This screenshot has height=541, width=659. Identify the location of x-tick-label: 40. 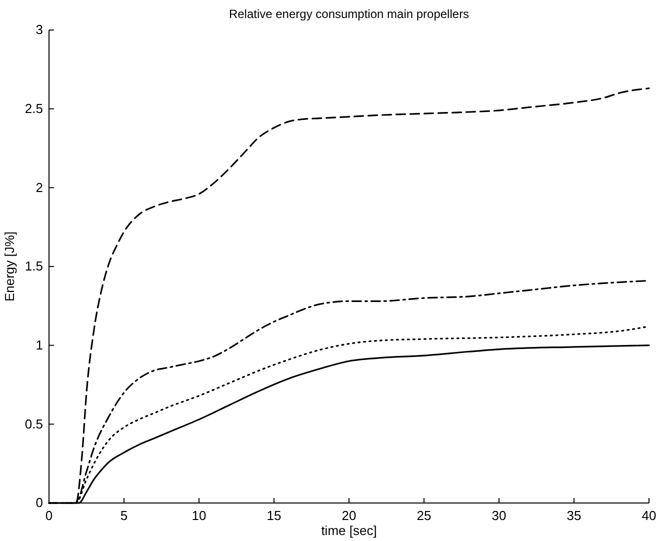
(649, 516).